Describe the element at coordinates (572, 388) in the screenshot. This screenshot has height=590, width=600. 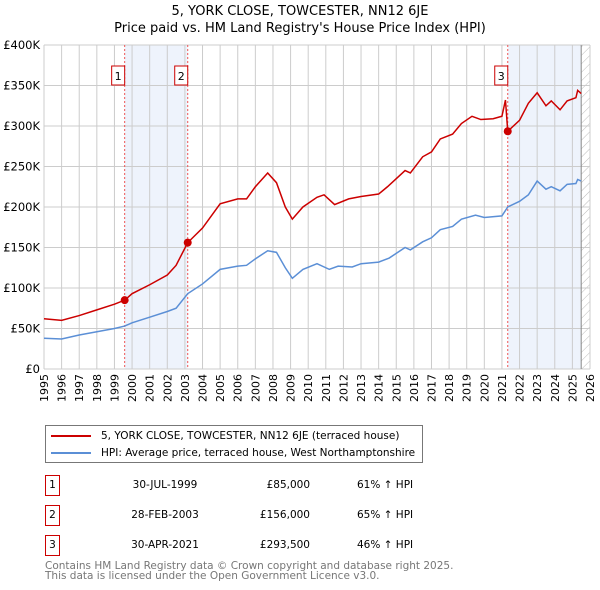
I see `x-tick-label: 2025` at that location.